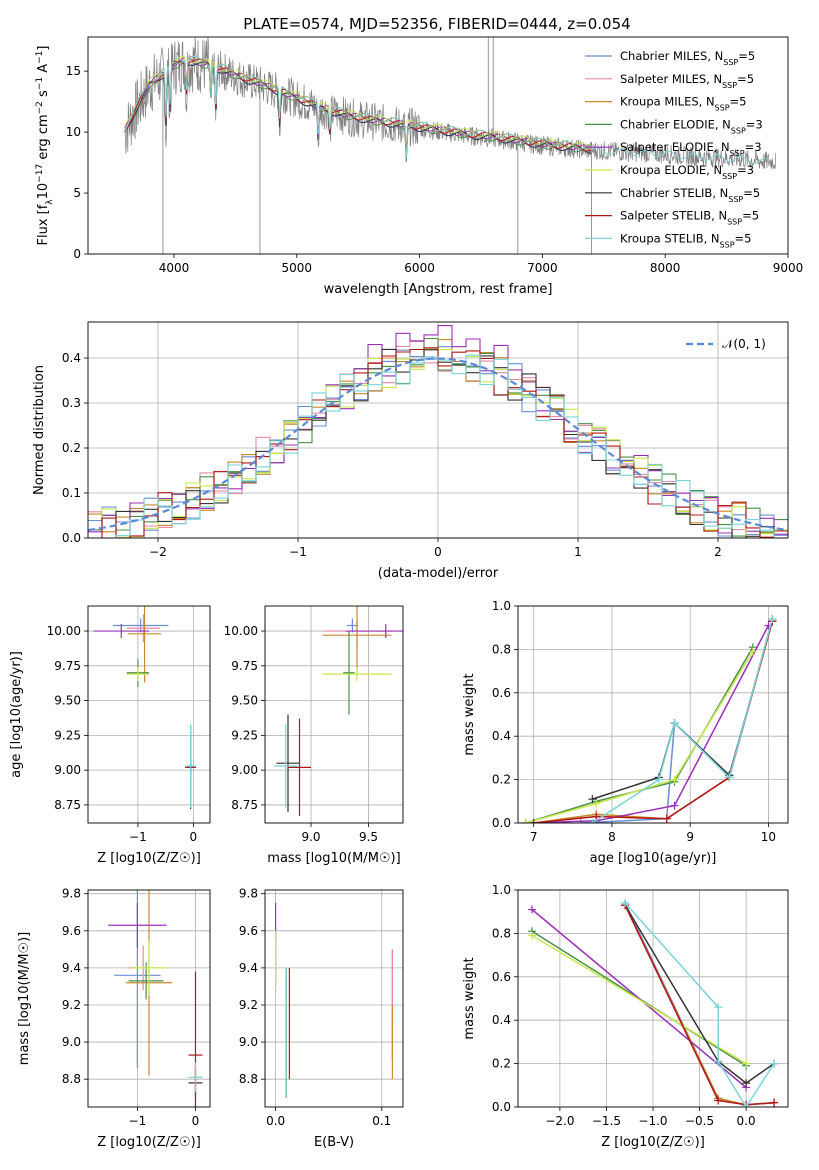 The height and width of the screenshot is (1170, 819). I want to click on x-tick-label: −2, so click(158, 552).